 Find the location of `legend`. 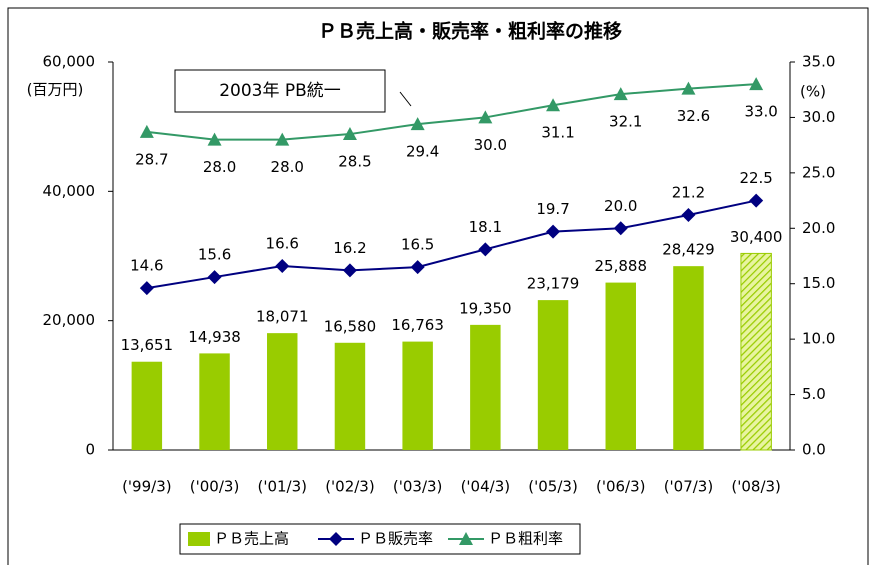

legend is located at coordinates (380, 539).